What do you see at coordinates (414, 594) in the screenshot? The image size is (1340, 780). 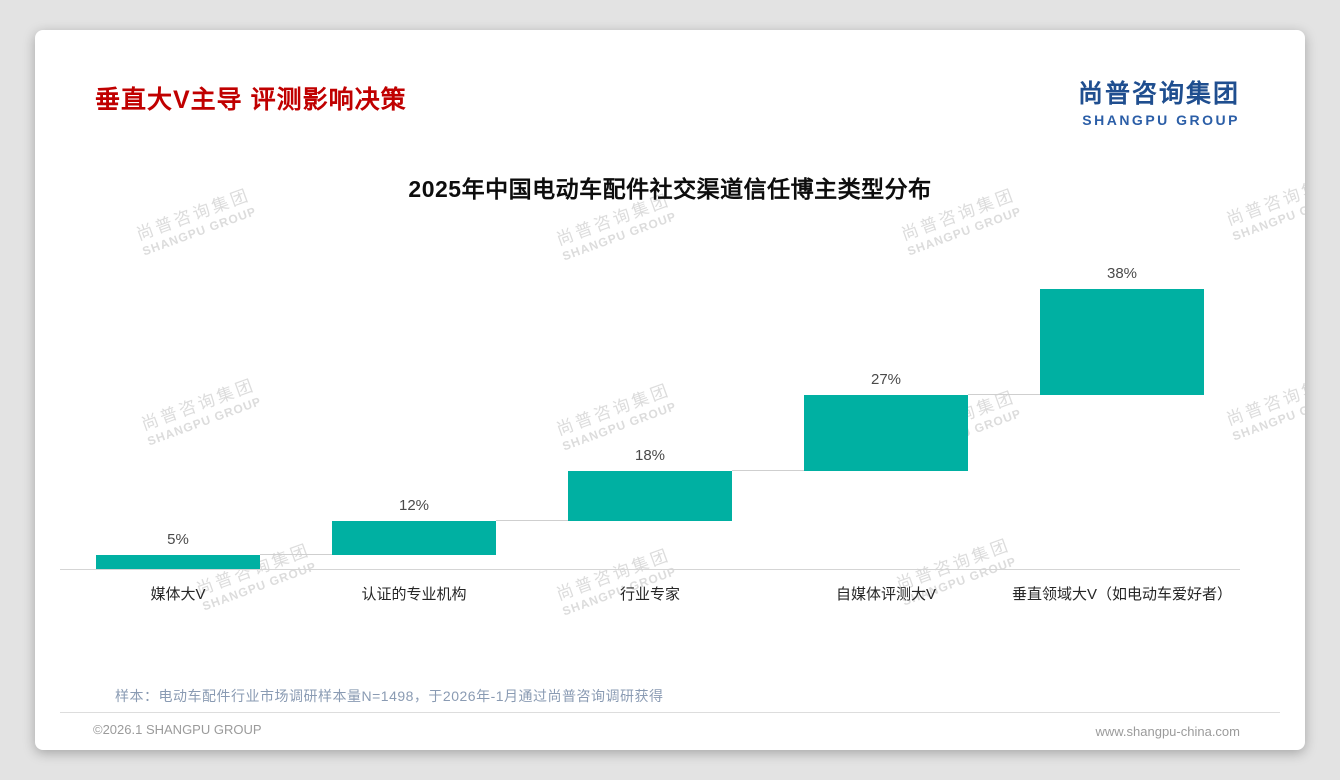 I see `category-label: 认证的专业机构` at bounding box center [414, 594].